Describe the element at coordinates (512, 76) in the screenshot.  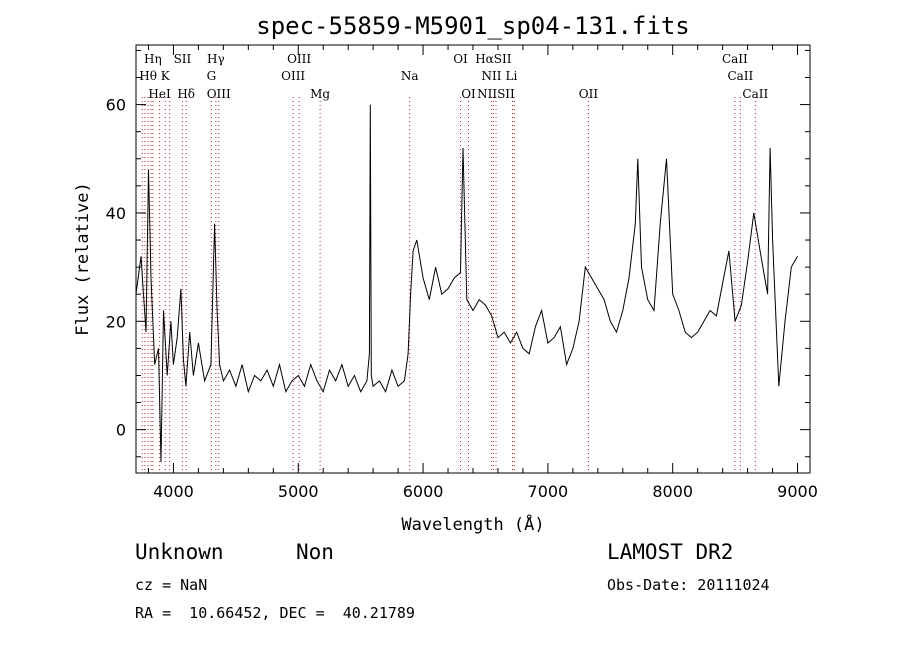
I see `line-label-lines-row2-6: Li` at that location.